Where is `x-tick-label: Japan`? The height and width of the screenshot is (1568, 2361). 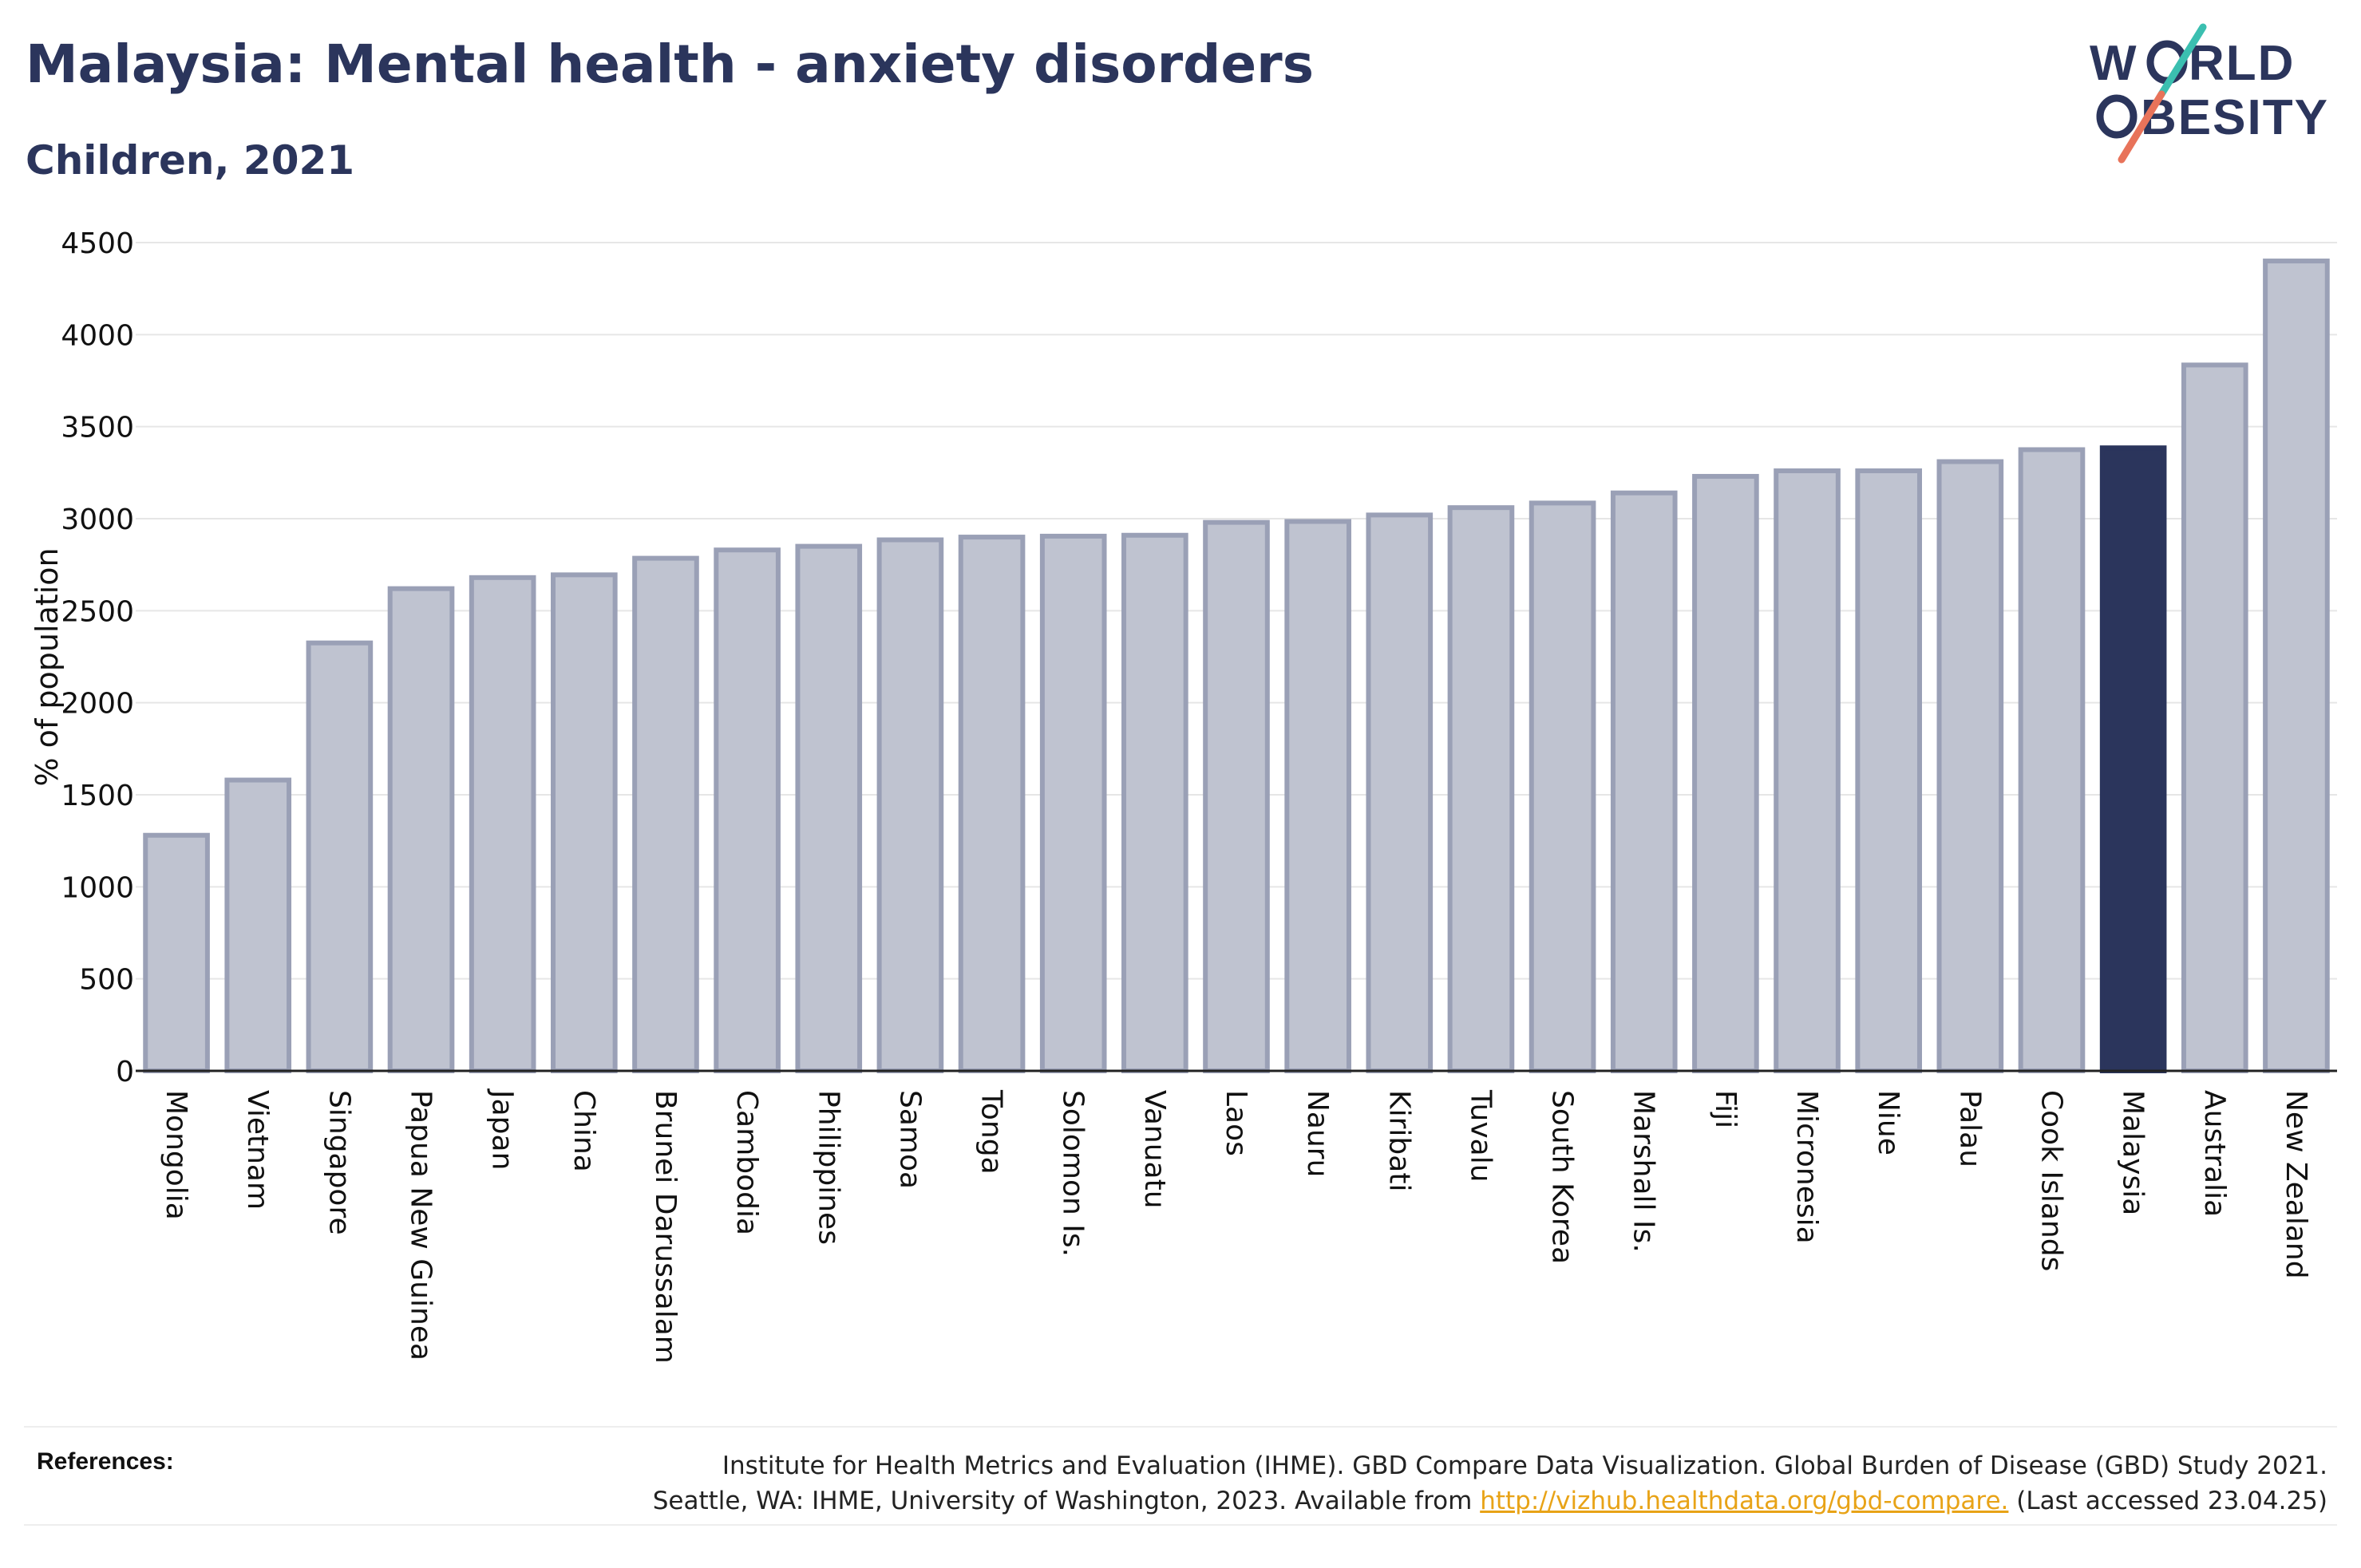 x-tick-label: Japan is located at coordinates (502, 1129).